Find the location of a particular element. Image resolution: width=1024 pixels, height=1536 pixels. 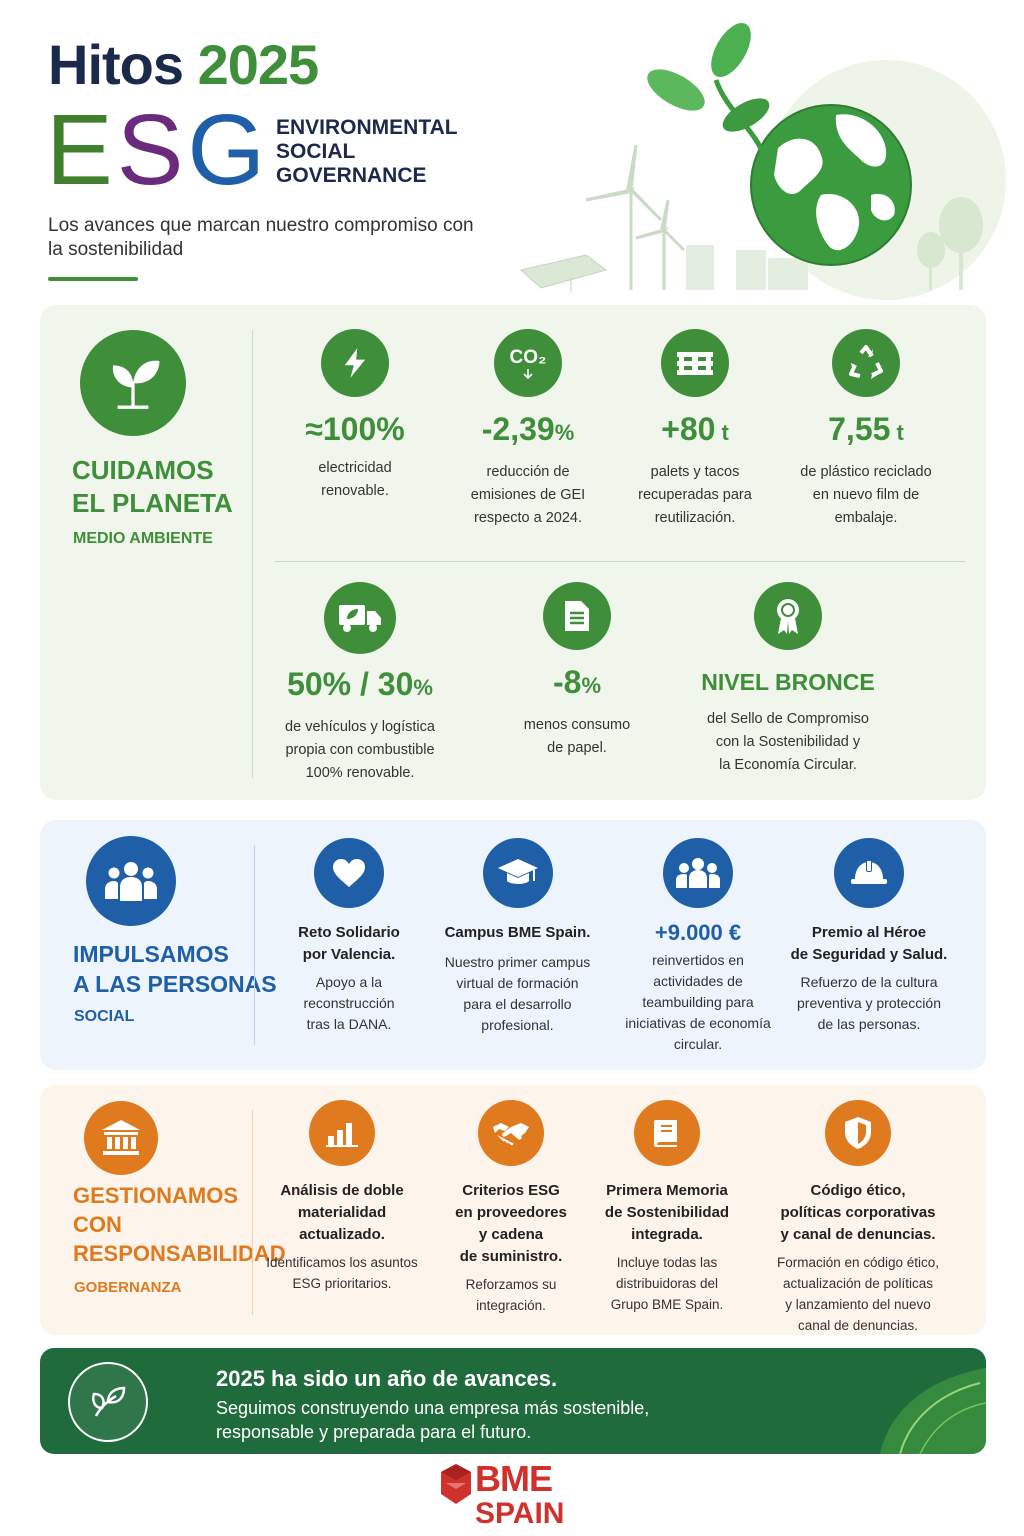

leaf-icon is located at coordinates (108, 1402).